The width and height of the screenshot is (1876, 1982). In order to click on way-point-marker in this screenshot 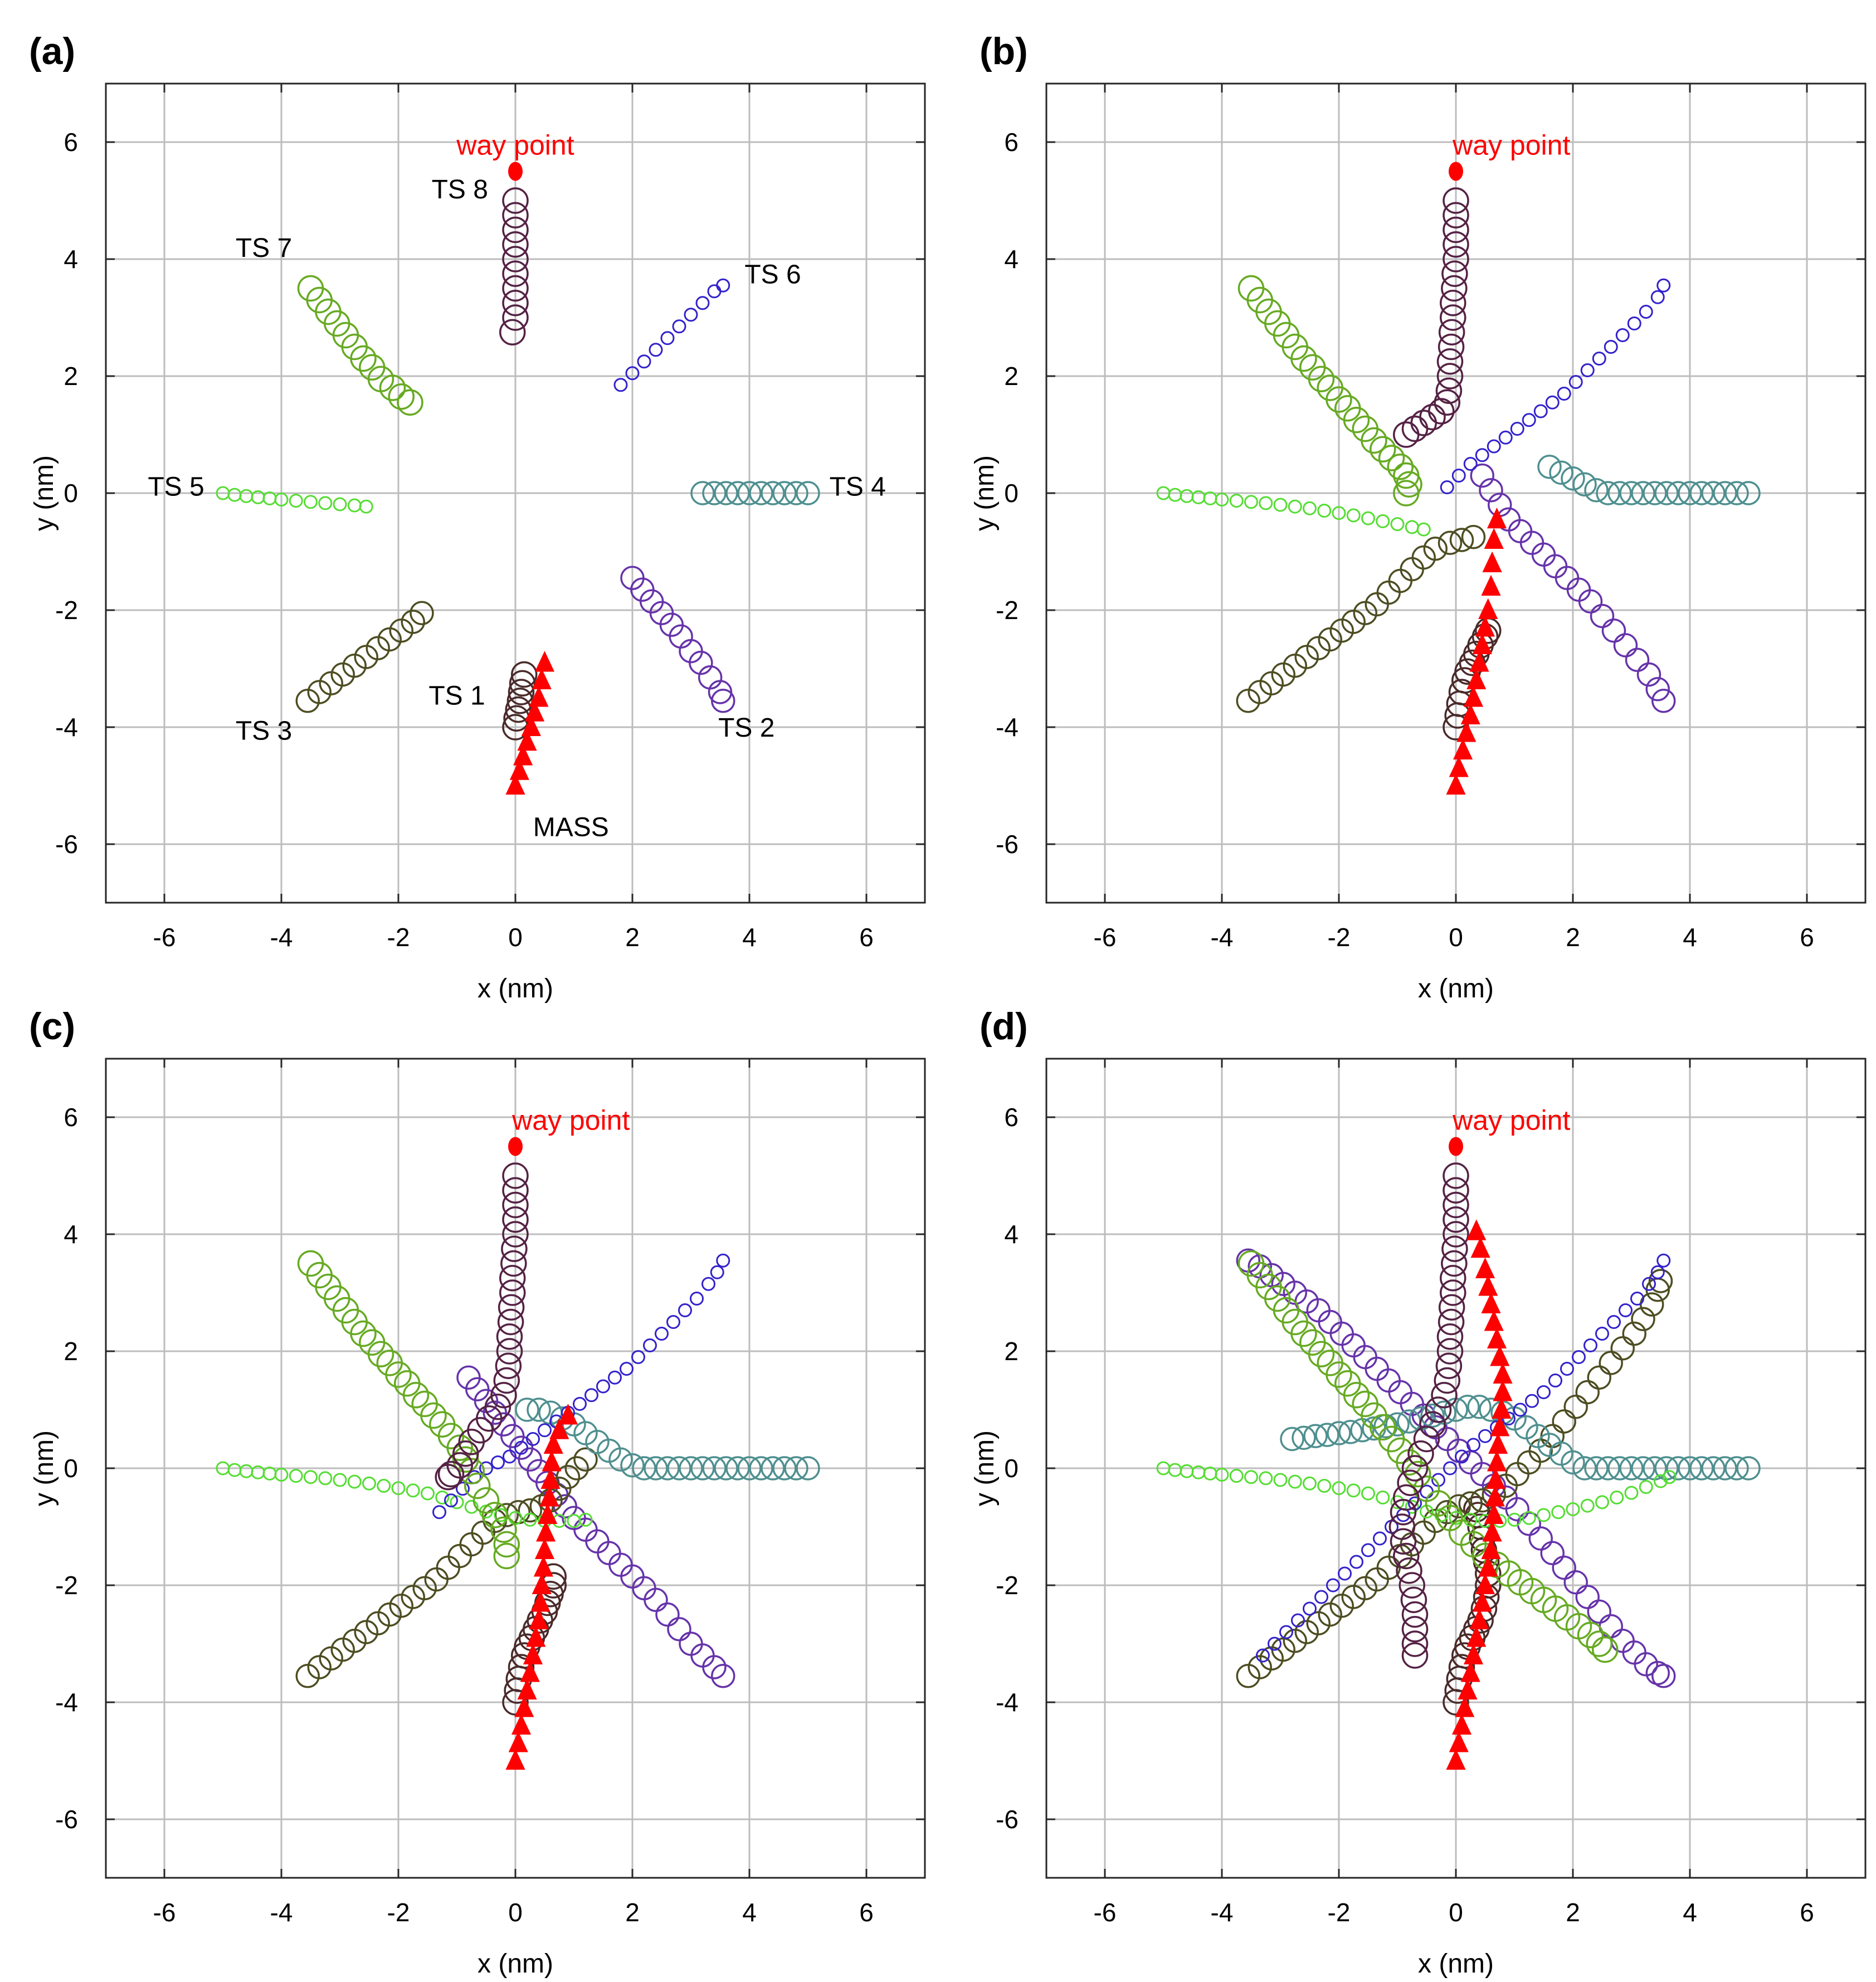, I will do `click(515, 171)`.